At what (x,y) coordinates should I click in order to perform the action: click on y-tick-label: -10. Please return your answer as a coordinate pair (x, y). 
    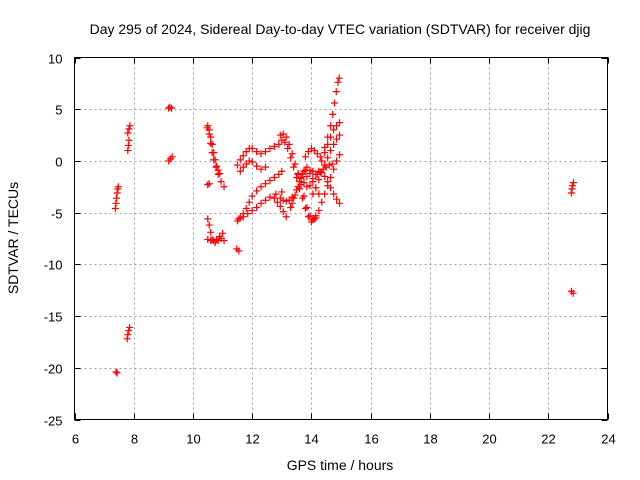
    Looking at the image, I should click on (53, 265).